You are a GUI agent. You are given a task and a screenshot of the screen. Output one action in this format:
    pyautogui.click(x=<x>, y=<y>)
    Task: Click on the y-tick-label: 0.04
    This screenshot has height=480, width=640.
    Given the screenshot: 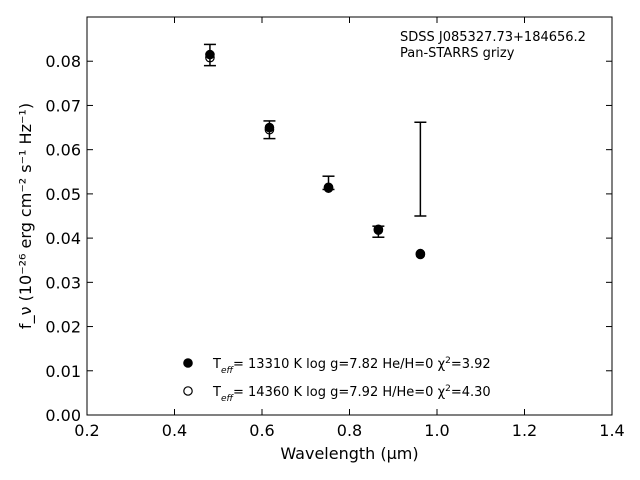 What is the action you would take?
    pyautogui.click(x=63, y=238)
    